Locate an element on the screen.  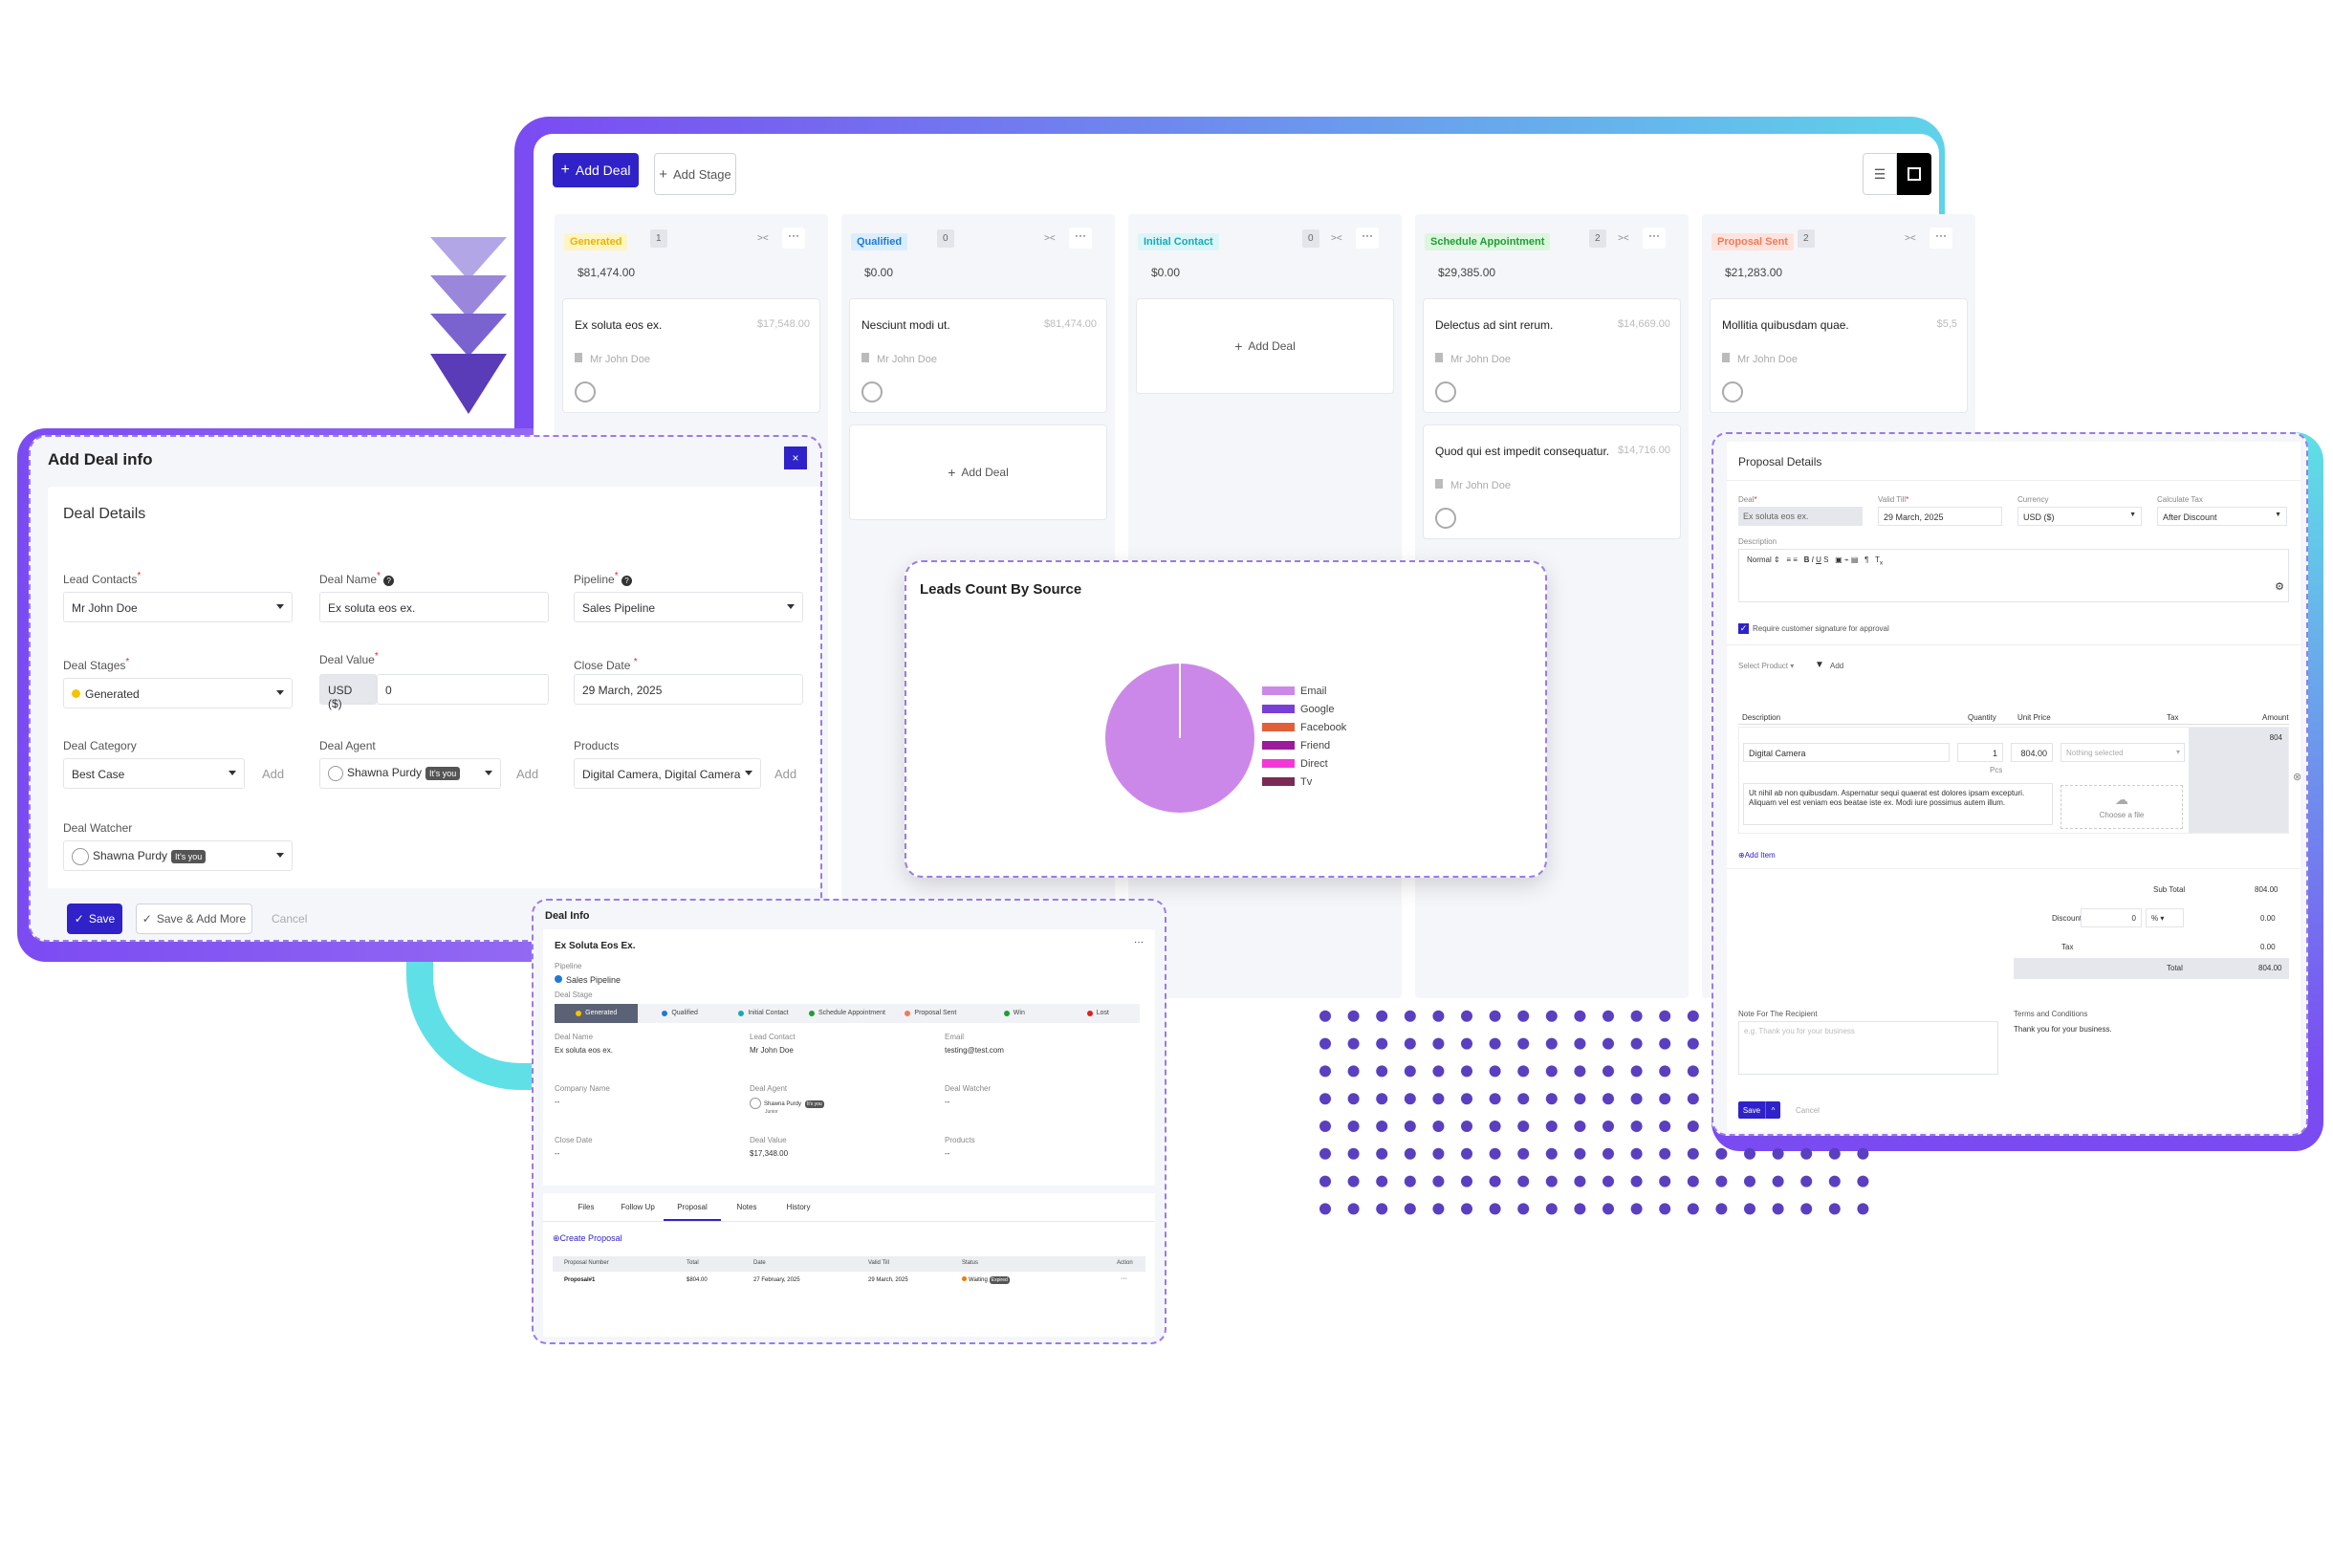
save-options-button: ^ is located at coordinates (1772, 1110).